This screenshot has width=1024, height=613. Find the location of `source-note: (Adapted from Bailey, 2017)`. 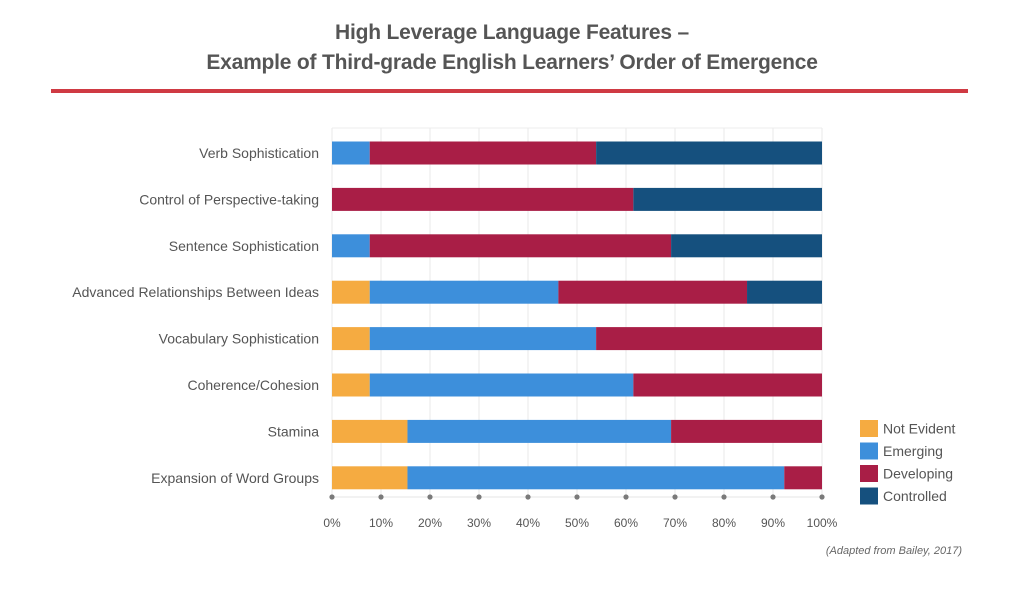

source-note: (Adapted from Bailey, 2017) is located at coordinates (893, 551).